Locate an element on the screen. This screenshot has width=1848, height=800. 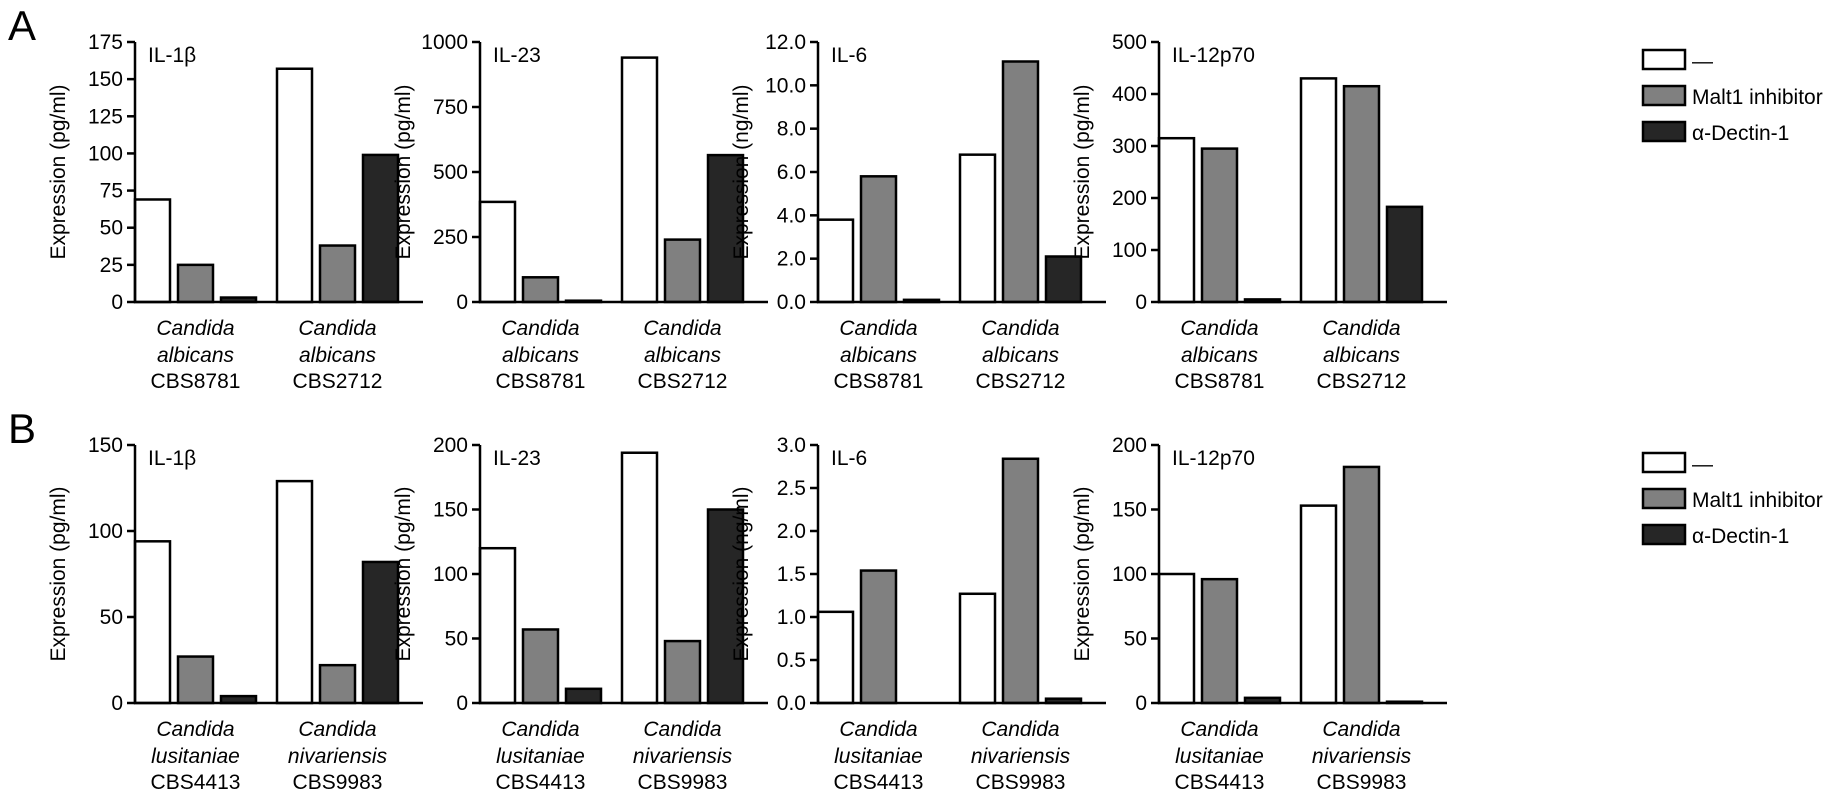
y-tick-label: 500 is located at coordinates (450, 172).